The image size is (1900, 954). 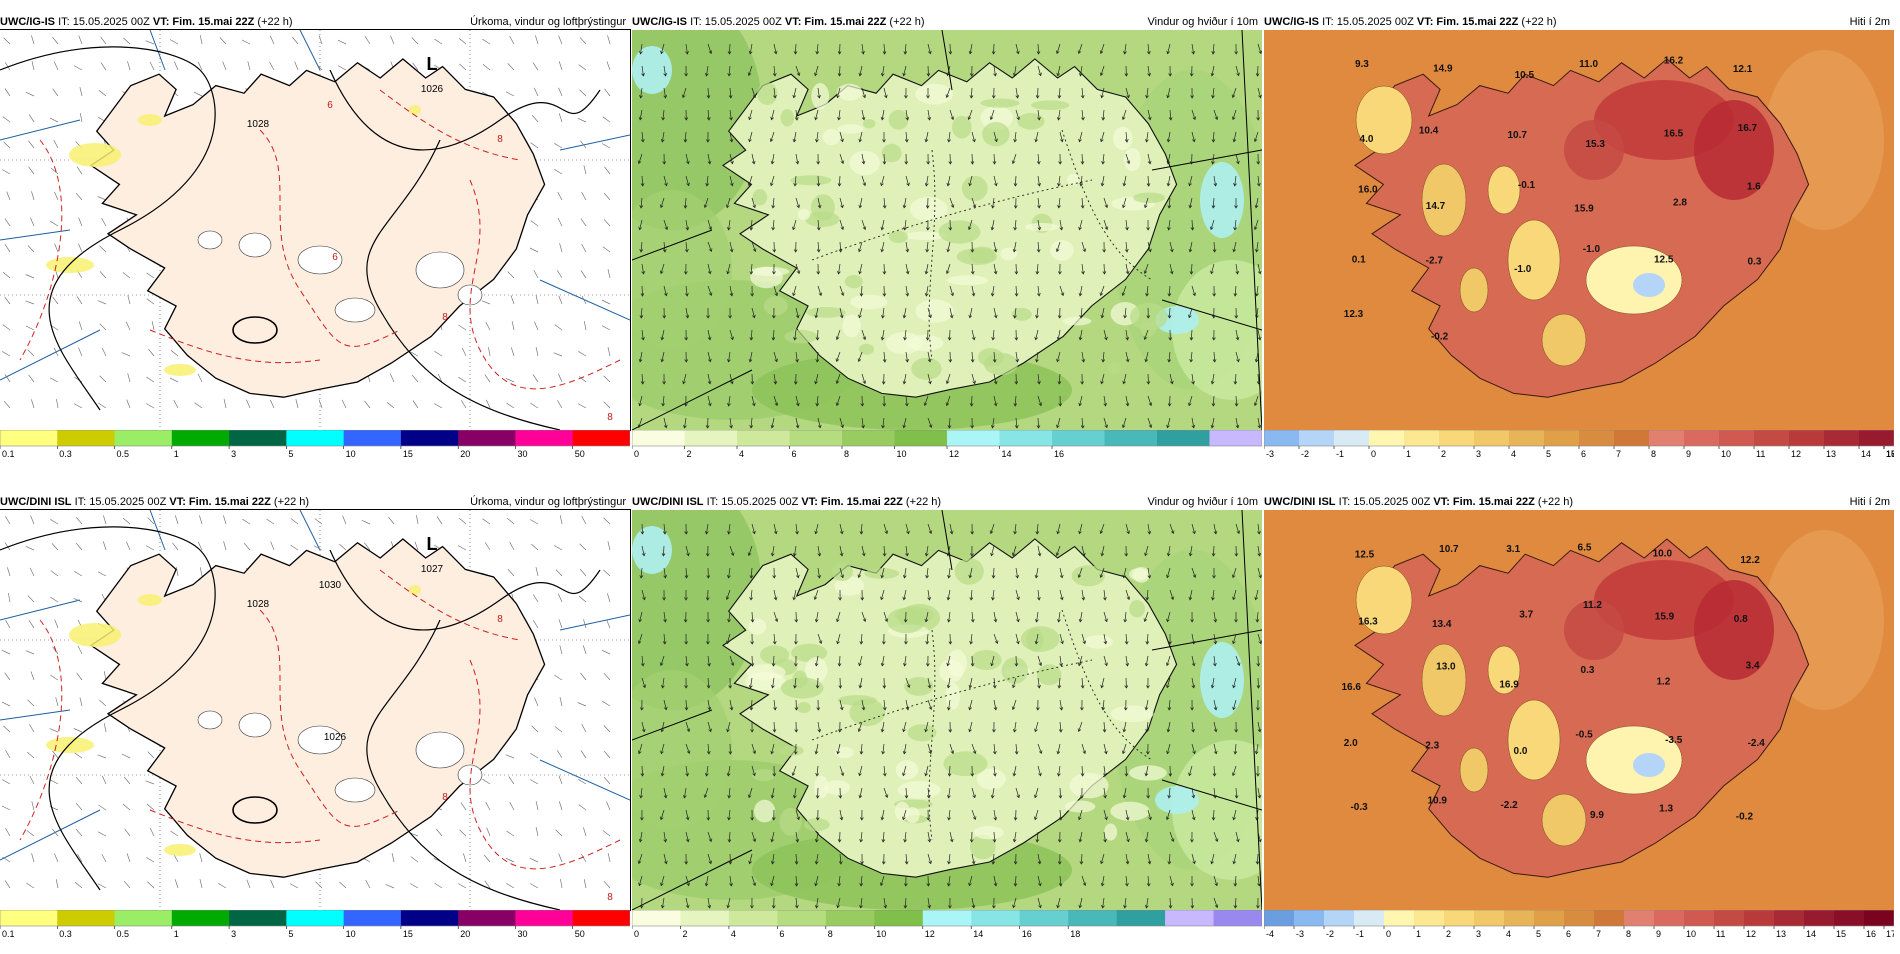 What do you see at coordinates (1781, 934) in the screenshot?
I see `colorbar-tick: 13` at bounding box center [1781, 934].